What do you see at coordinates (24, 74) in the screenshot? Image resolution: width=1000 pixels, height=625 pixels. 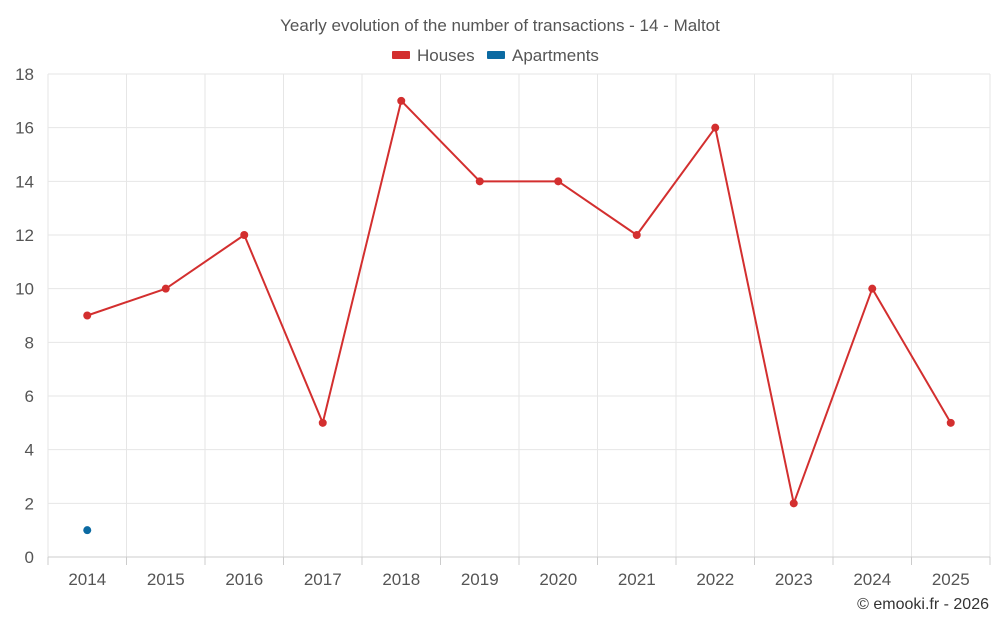 I see `y-tick-label: 18` at bounding box center [24, 74].